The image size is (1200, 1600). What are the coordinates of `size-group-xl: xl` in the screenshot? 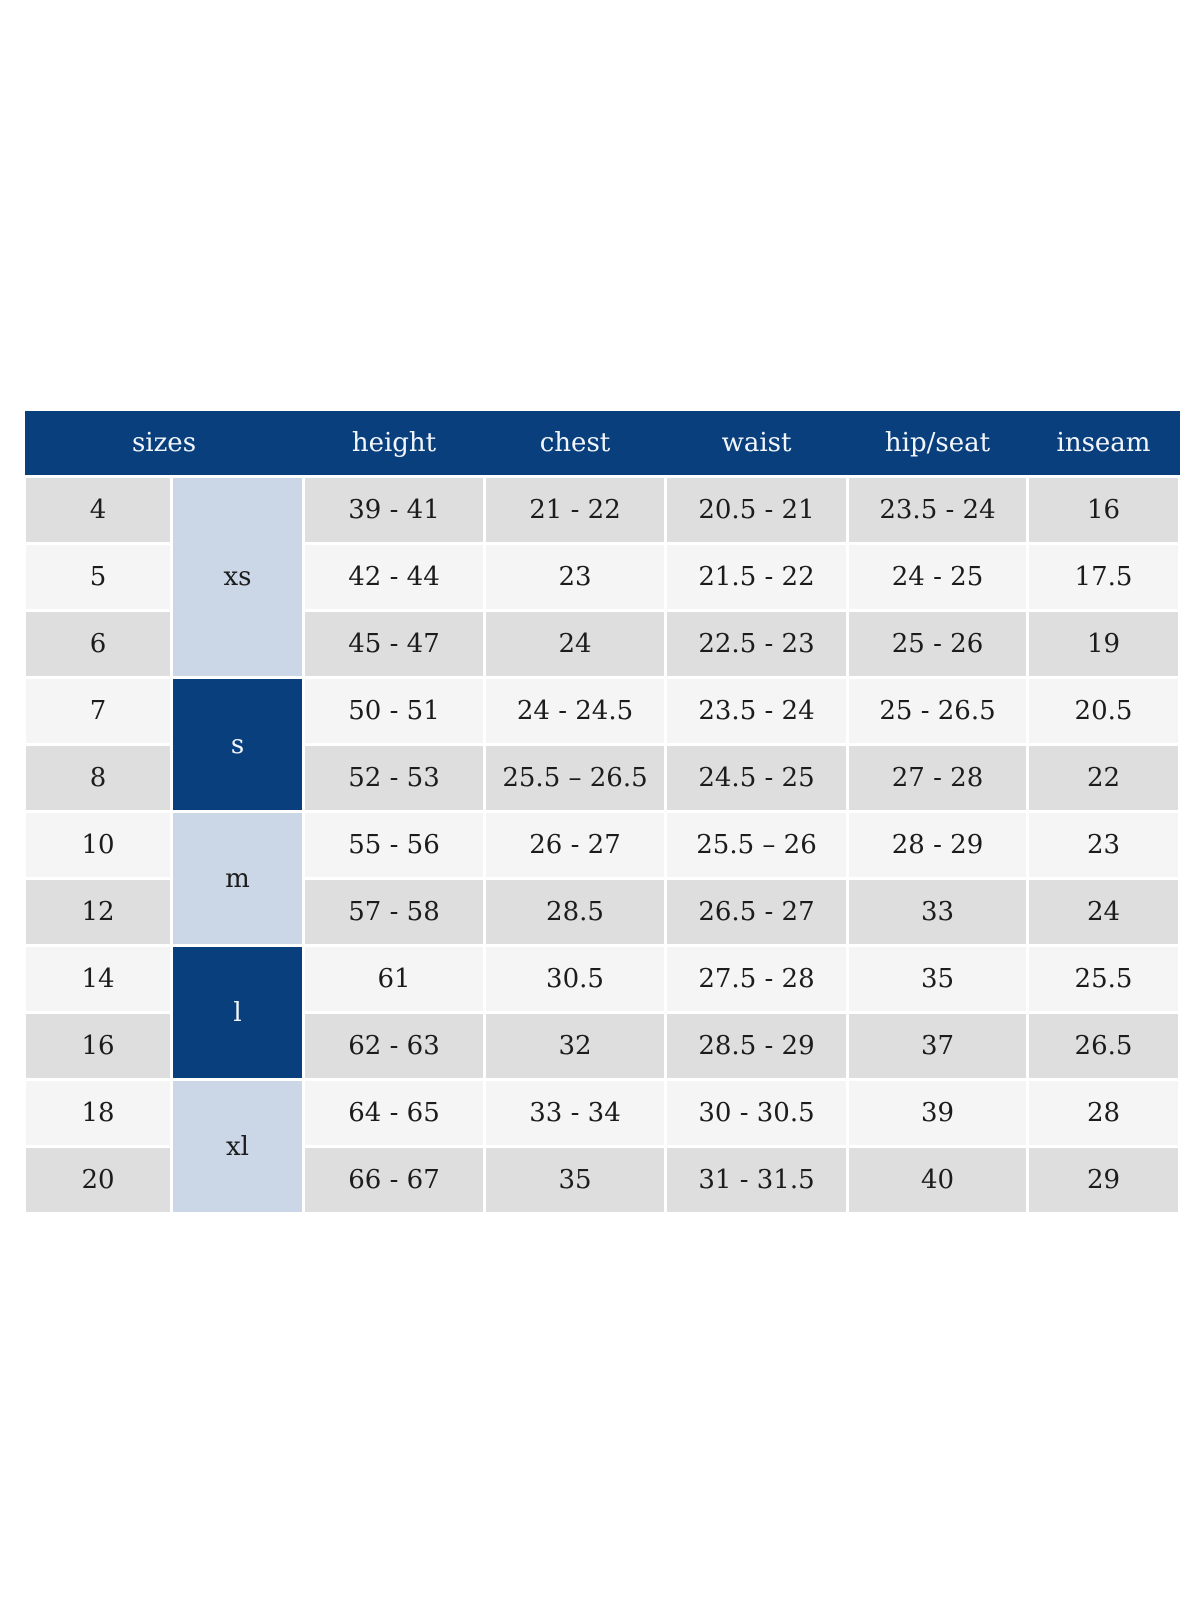 It's located at (237, 1146).